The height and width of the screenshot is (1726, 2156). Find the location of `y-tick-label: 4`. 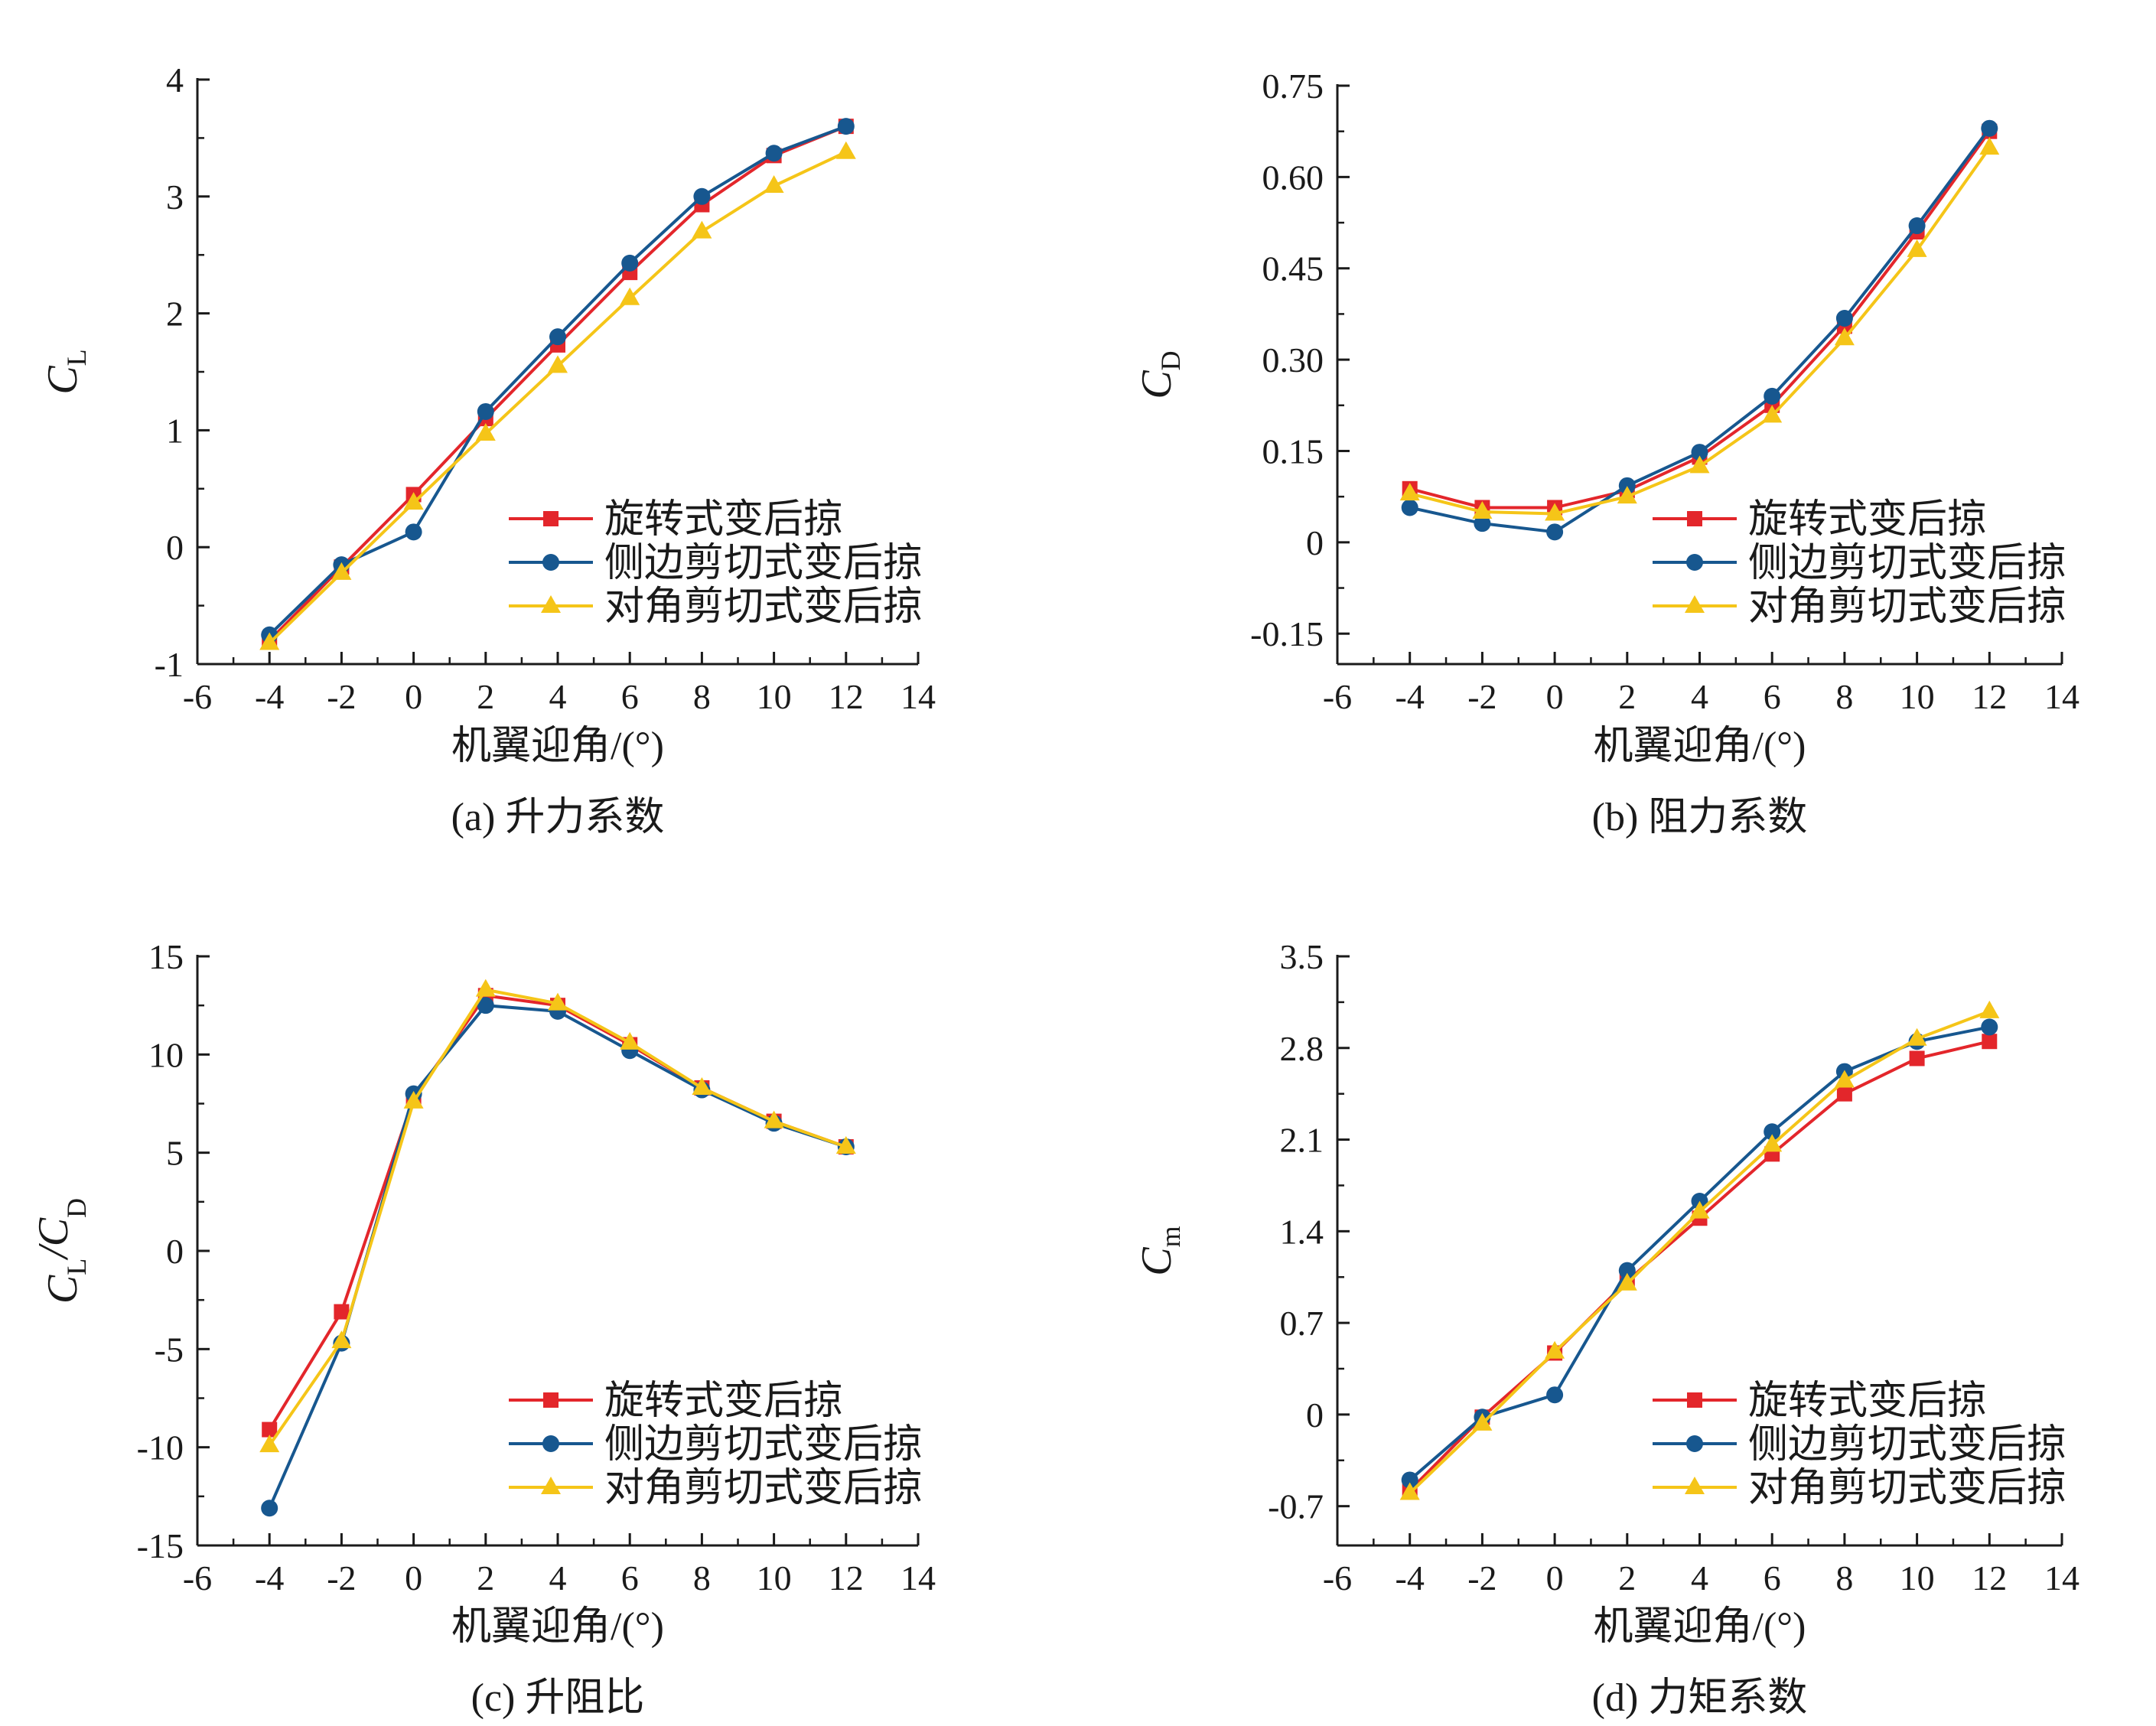

y-tick-label: 4 is located at coordinates (175, 79).